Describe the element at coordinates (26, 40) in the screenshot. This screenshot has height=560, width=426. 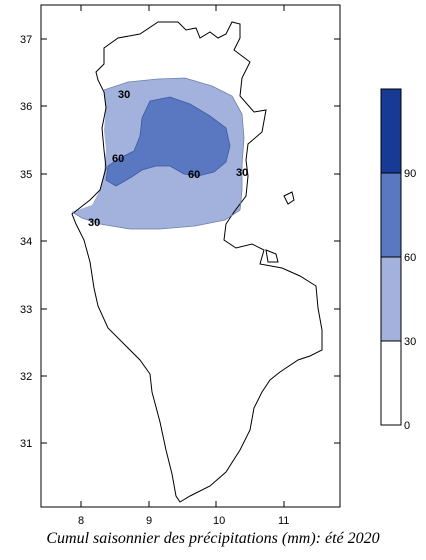
I see `lat-tick-label: 37` at that location.